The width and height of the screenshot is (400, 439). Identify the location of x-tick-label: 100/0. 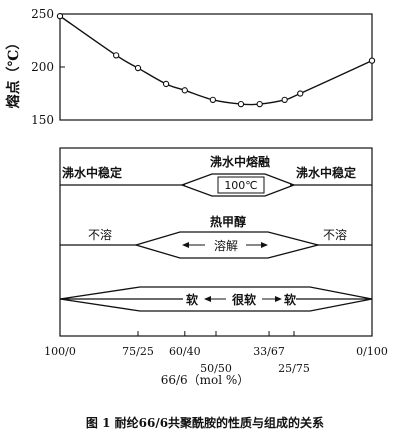
(60, 351).